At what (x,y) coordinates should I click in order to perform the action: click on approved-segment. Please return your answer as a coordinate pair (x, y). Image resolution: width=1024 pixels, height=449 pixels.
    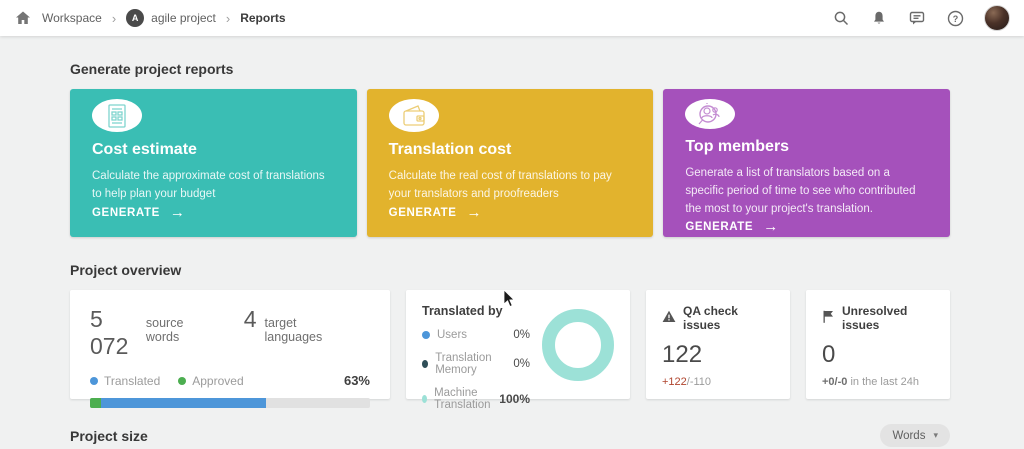
    Looking at the image, I should click on (96, 403).